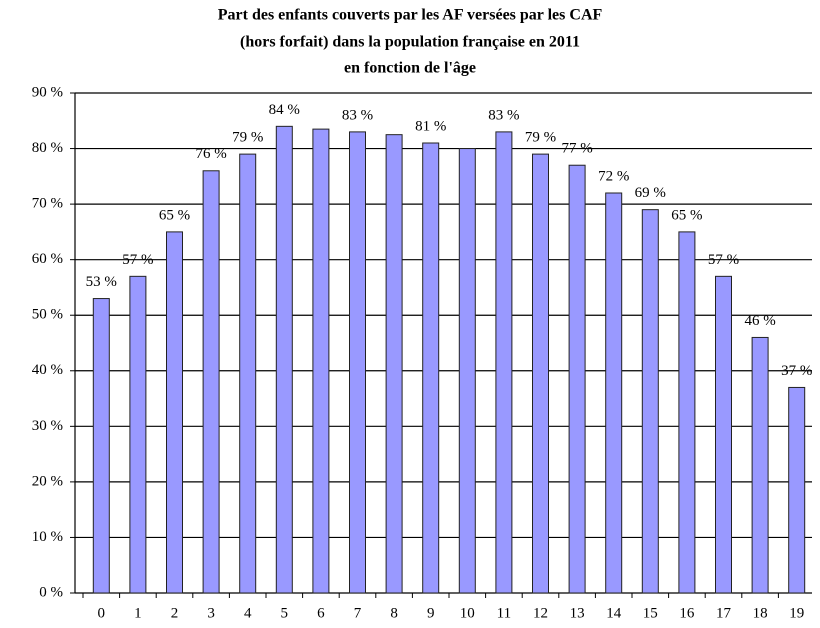 This screenshot has height=628, width=820. I want to click on data-label: 37 %, so click(796, 371).